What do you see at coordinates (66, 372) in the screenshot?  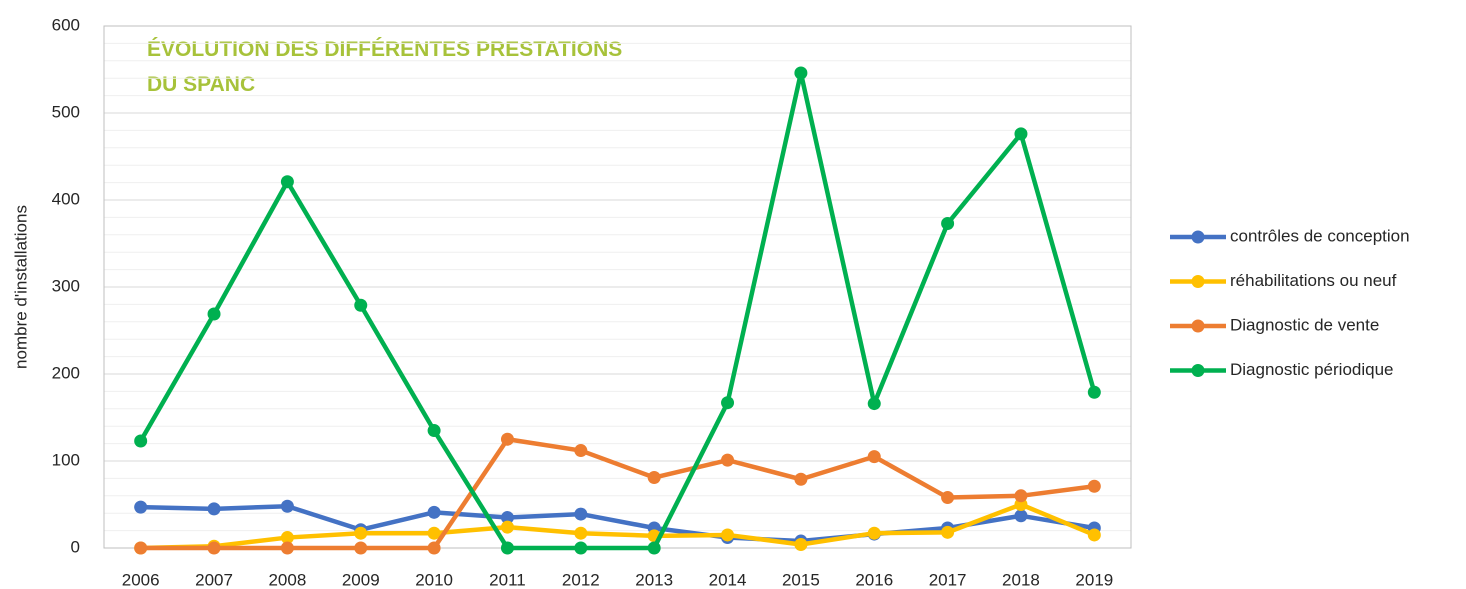 I see `y-tick-label: 200` at bounding box center [66, 372].